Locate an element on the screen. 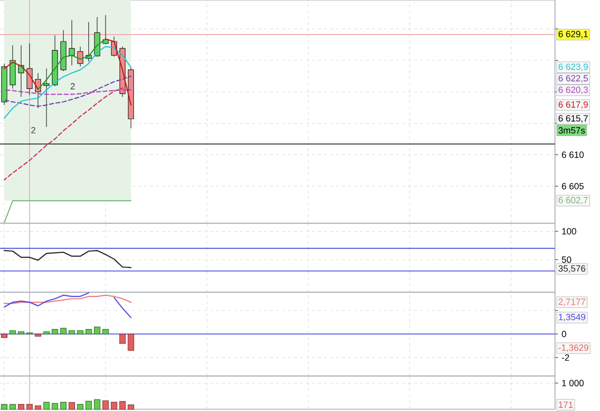  text: 1,3549 is located at coordinates (572, 318).